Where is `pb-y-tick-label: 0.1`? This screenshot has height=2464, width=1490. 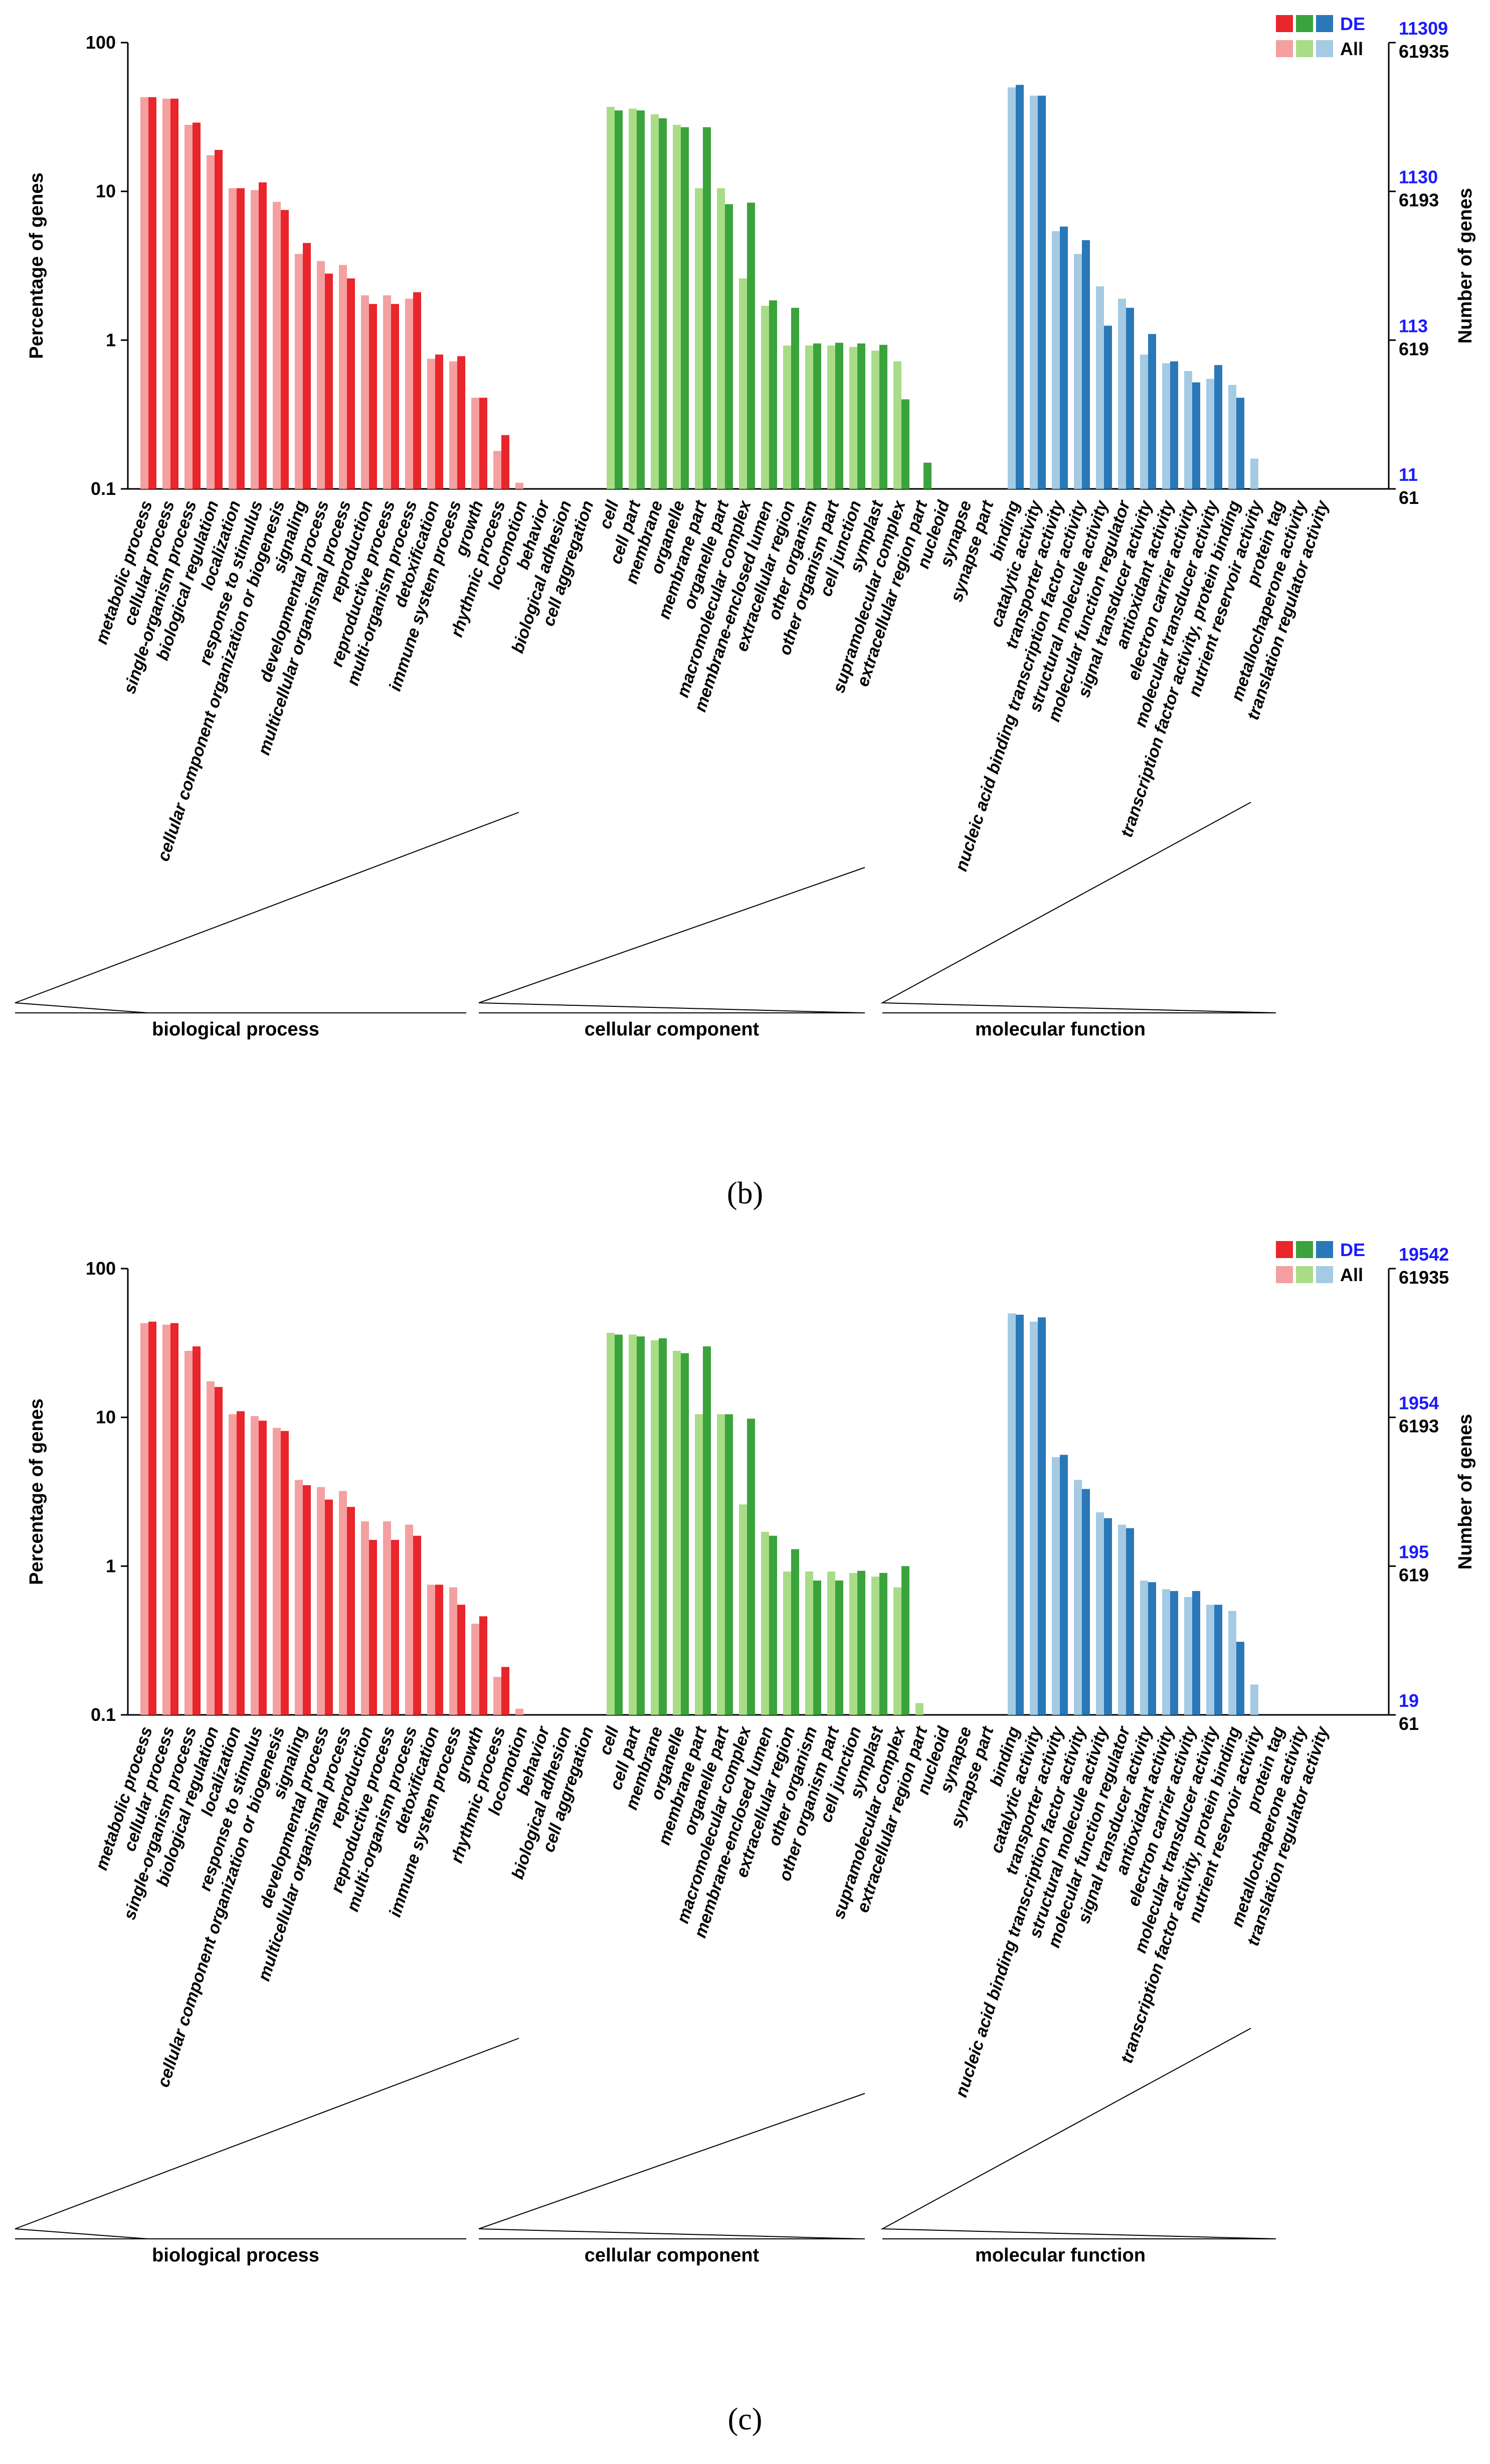 pb-y-tick-label: 0.1 is located at coordinates (104, 489).